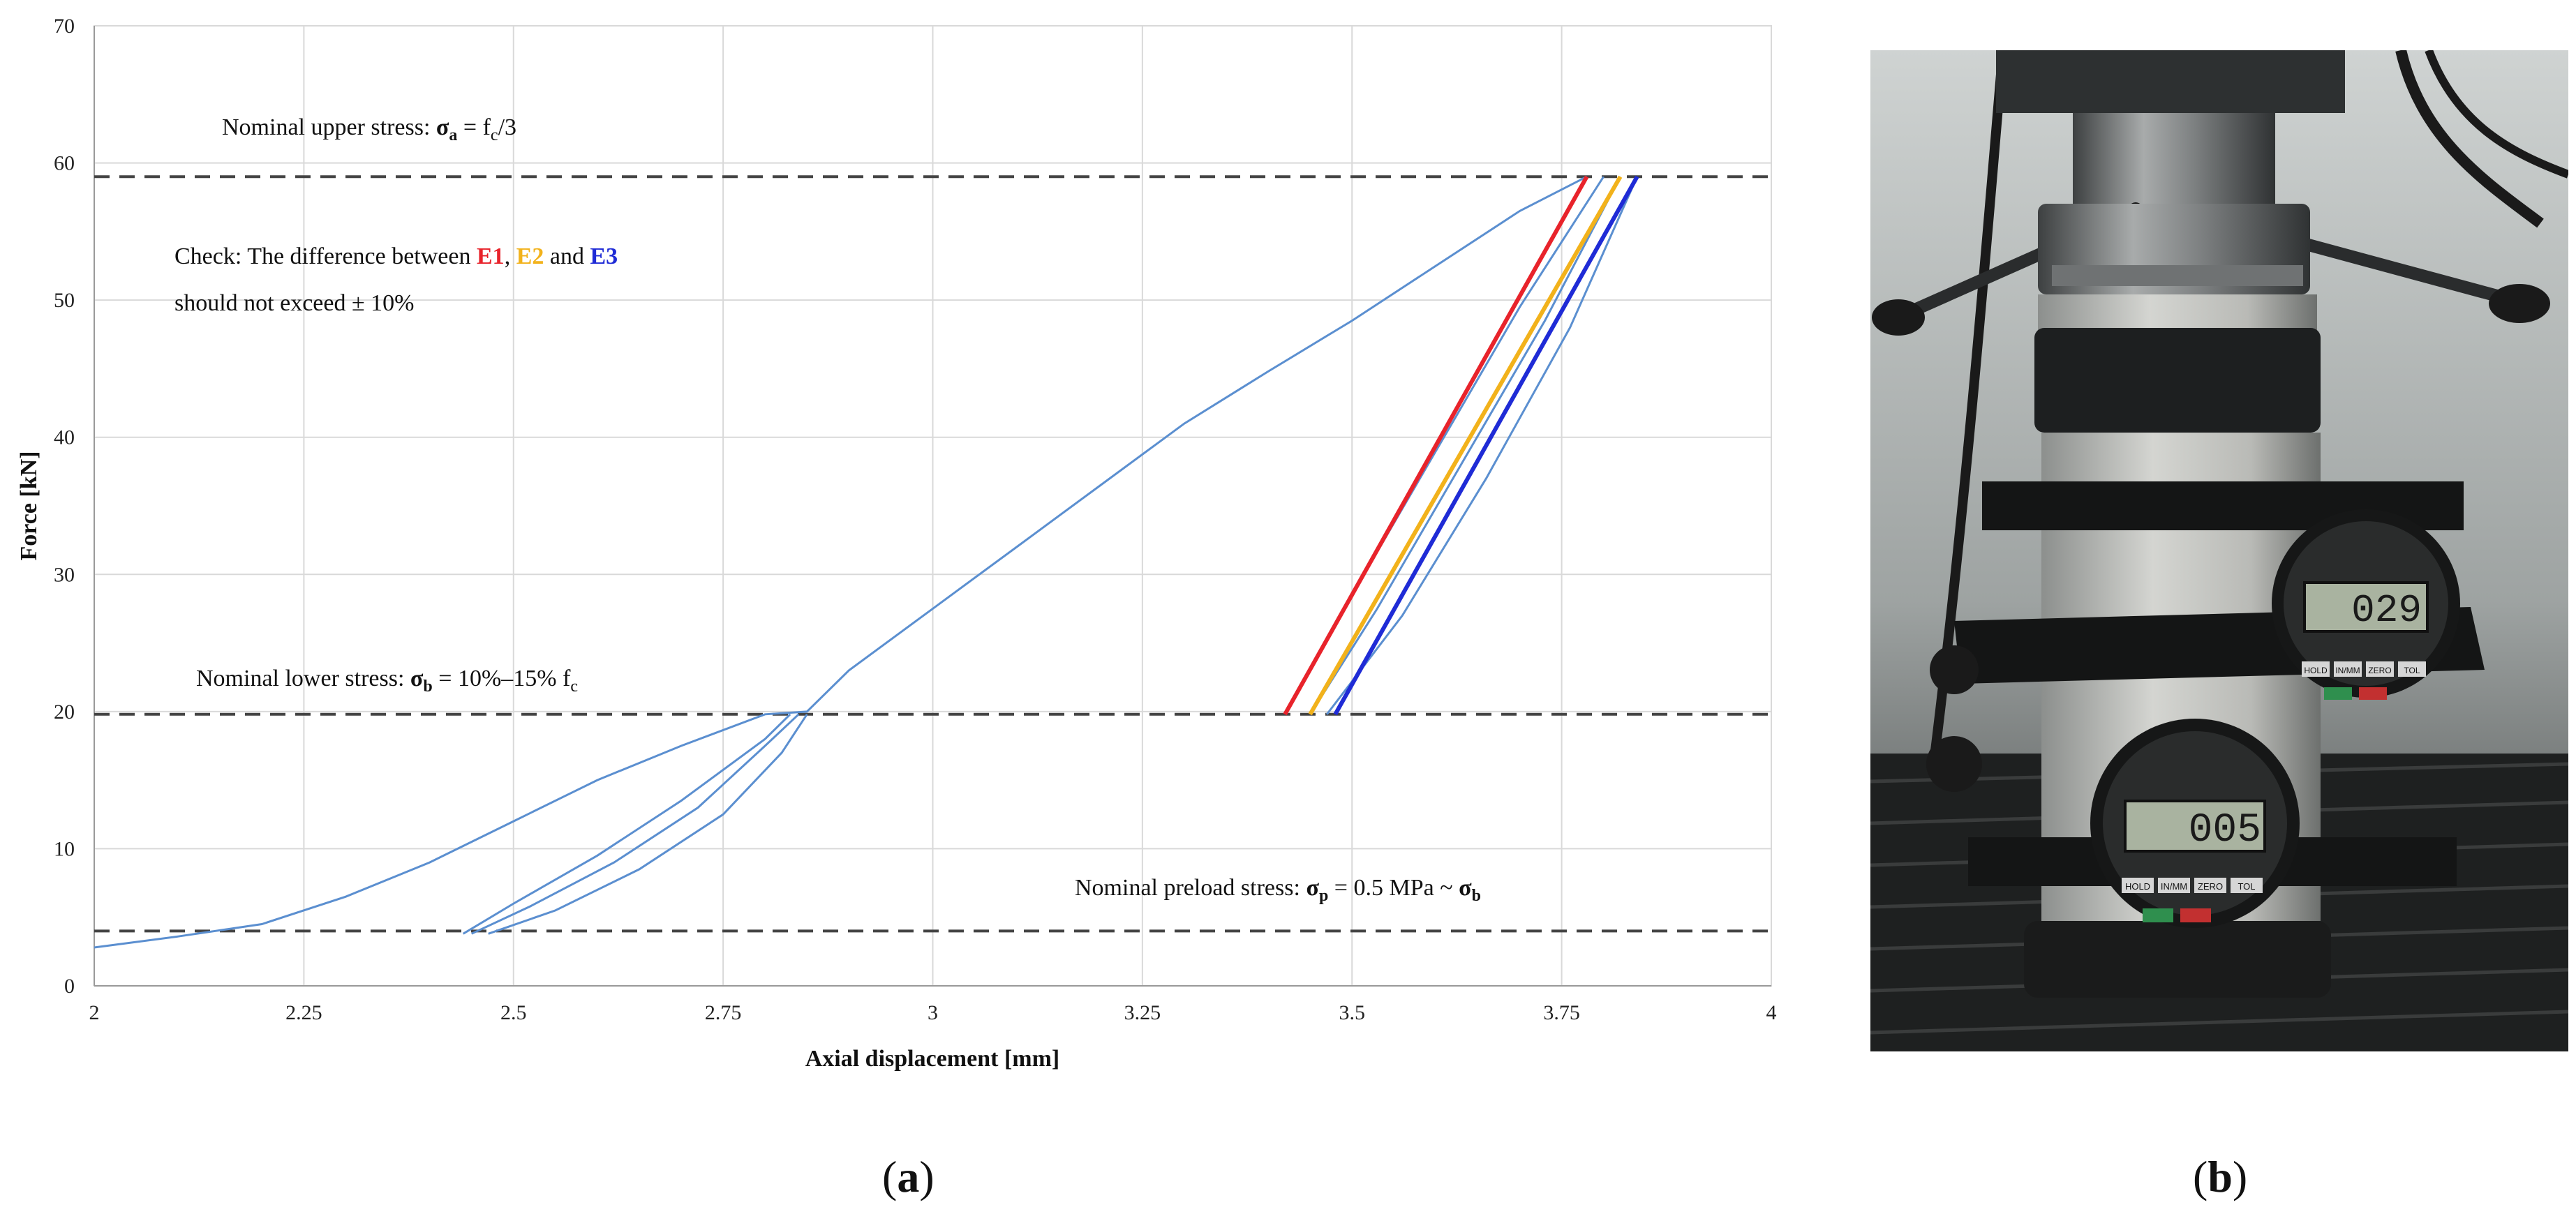 Image resolution: width=2576 pixels, height=1214 pixels. What do you see at coordinates (2386, 610) in the screenshot?
I see `gauge-top-reading: 029` at bounding box center [2386, 610].